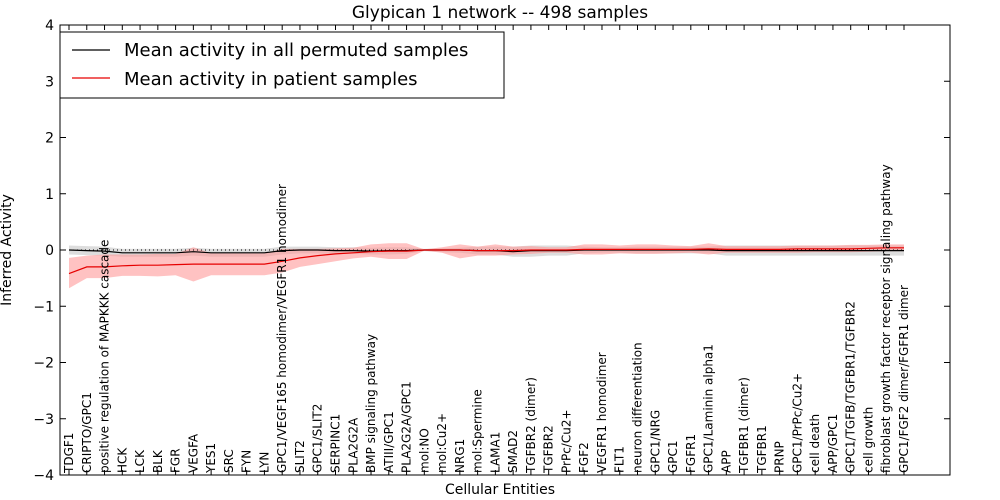 The height and width of the screenshot is (500, 1000). What do you see at coordinates (300, 456) in the screenshot?
I see `x-tick-label: SLIT2` at bounding box center [300, 456].